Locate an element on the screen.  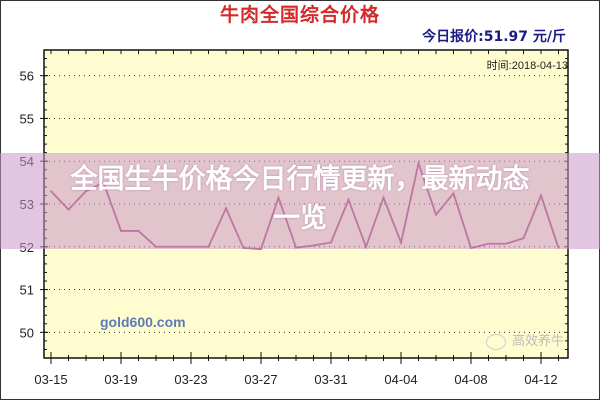
today-quote: 今日报价:51.97 元/斤 is located at coordinates (494, 37).